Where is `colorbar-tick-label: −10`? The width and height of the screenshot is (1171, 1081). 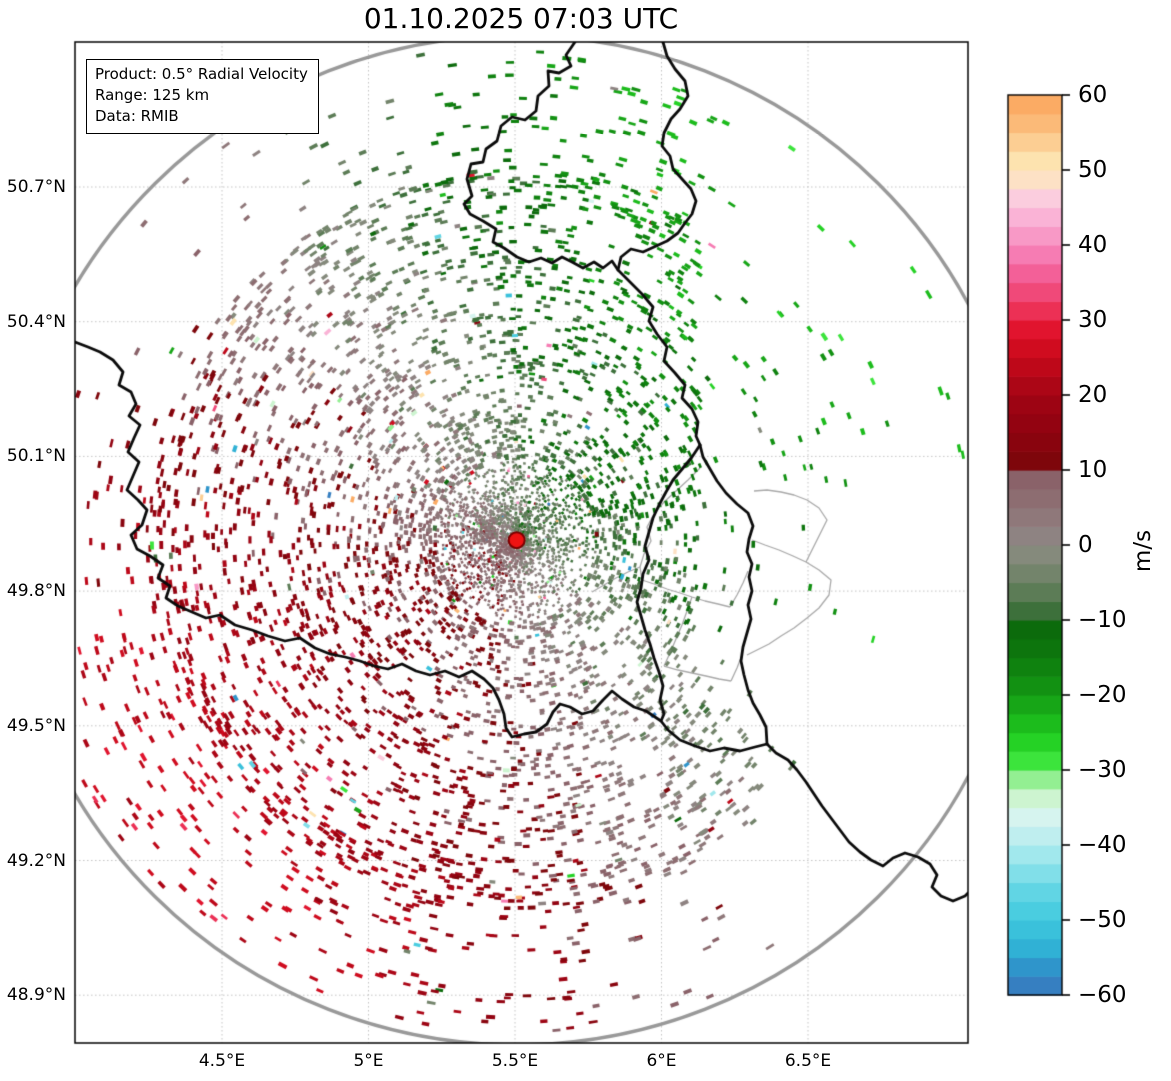 colorbar-tick-label: −10 is located at coordinates (1102, 620).